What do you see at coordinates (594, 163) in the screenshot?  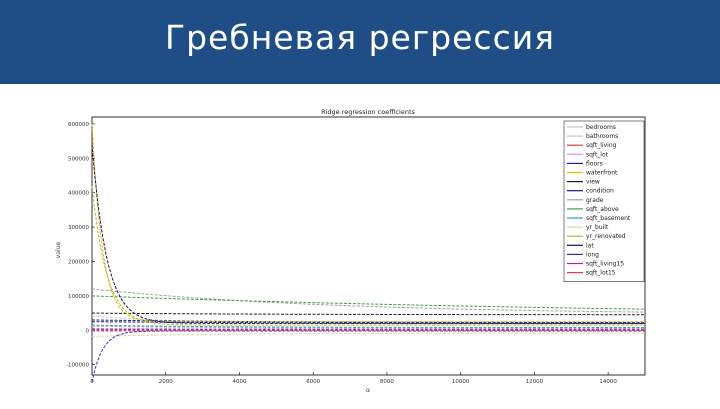 I see `legend-label-floors: floors` at bounding box center [594, 163].